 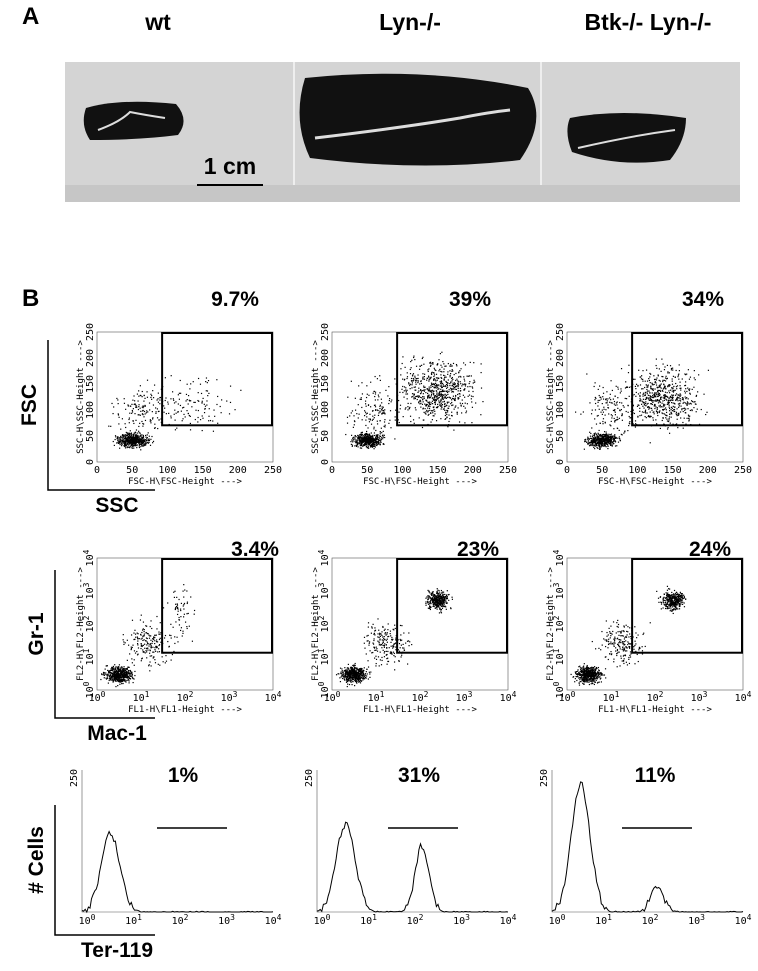 What do you see at coordinates (139, 698) in the screenshot?
I see `tick-base: 10` at bounding box center [139, 698].